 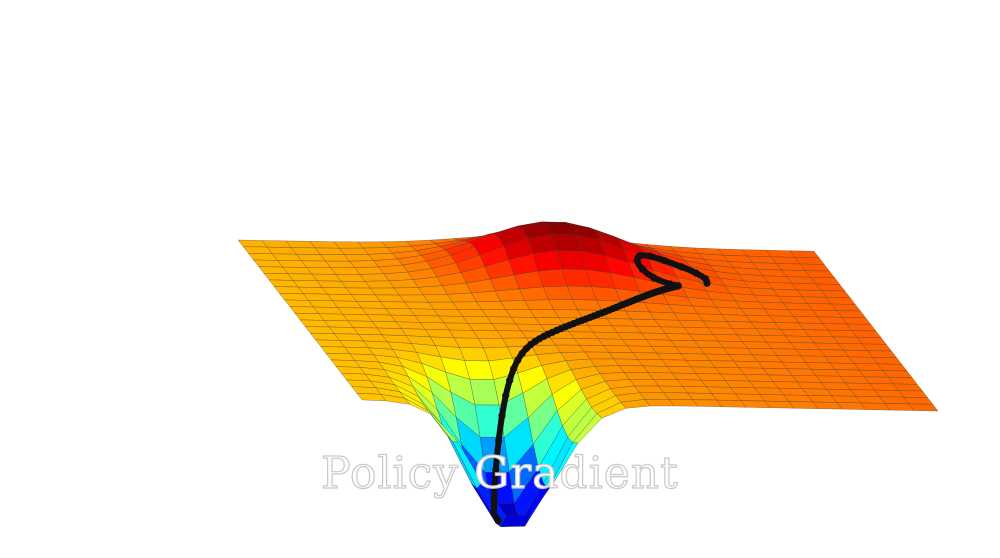 I want to click on gradient-trajectory, so click(x=600, y=388).